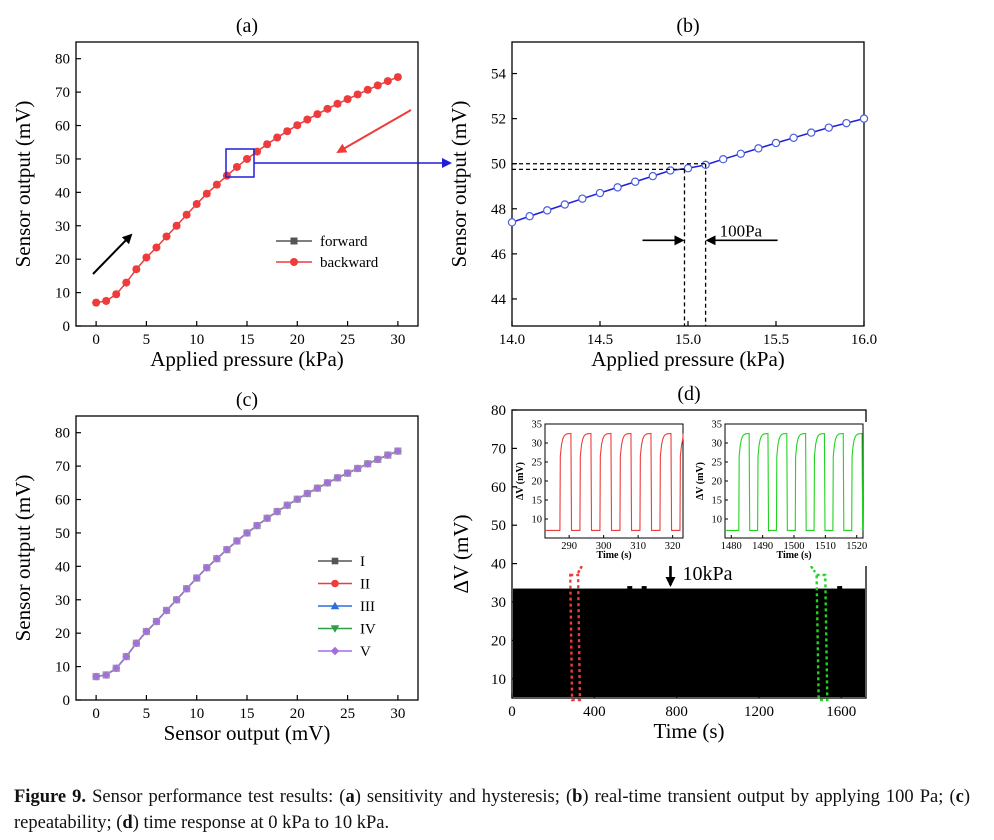  Describe the element at coordinates (492, 810) in the screenshot. I see `caption-c-text: ) repeatability; (` at that location.